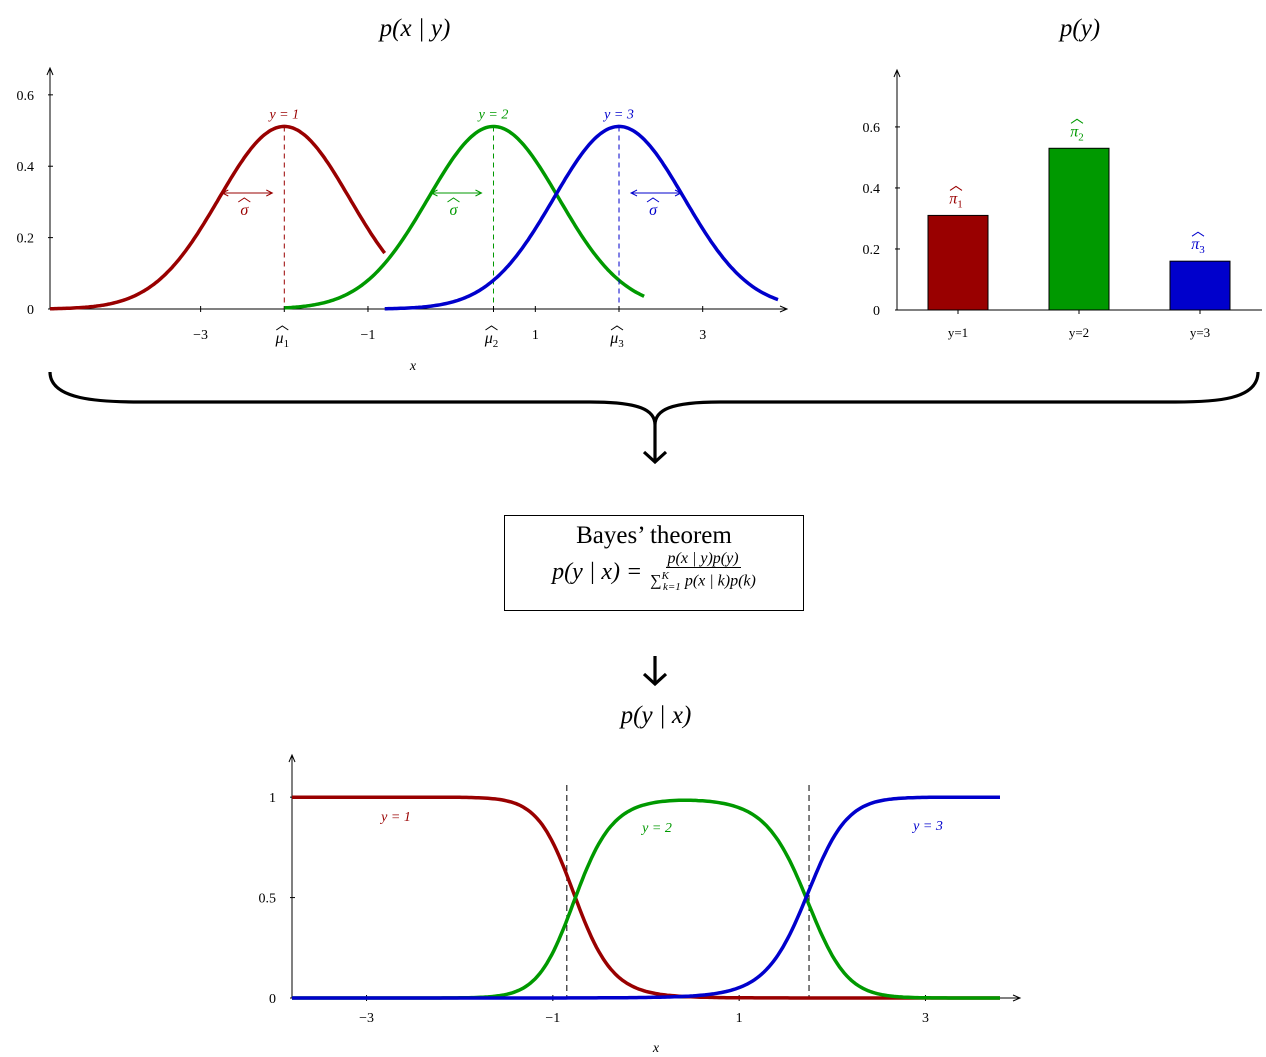 The image size is (1266, 1057). Describe the element at coordinates (672, 586) in the screenshot. I see `sum-lower-limit: k=1` at that location.